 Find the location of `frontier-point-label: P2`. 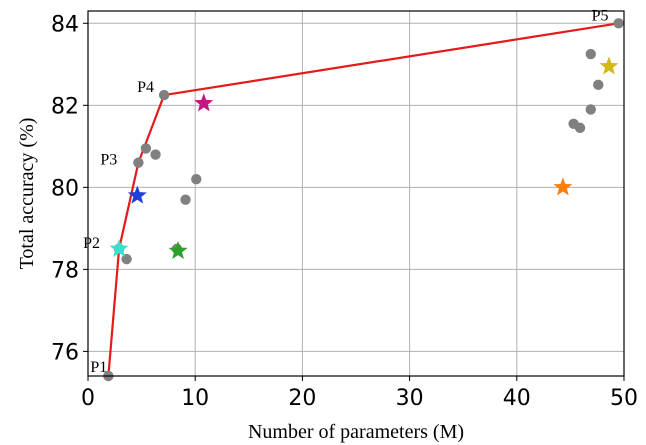

frontier-point-label: P2 is located at coordinates (91, 243).